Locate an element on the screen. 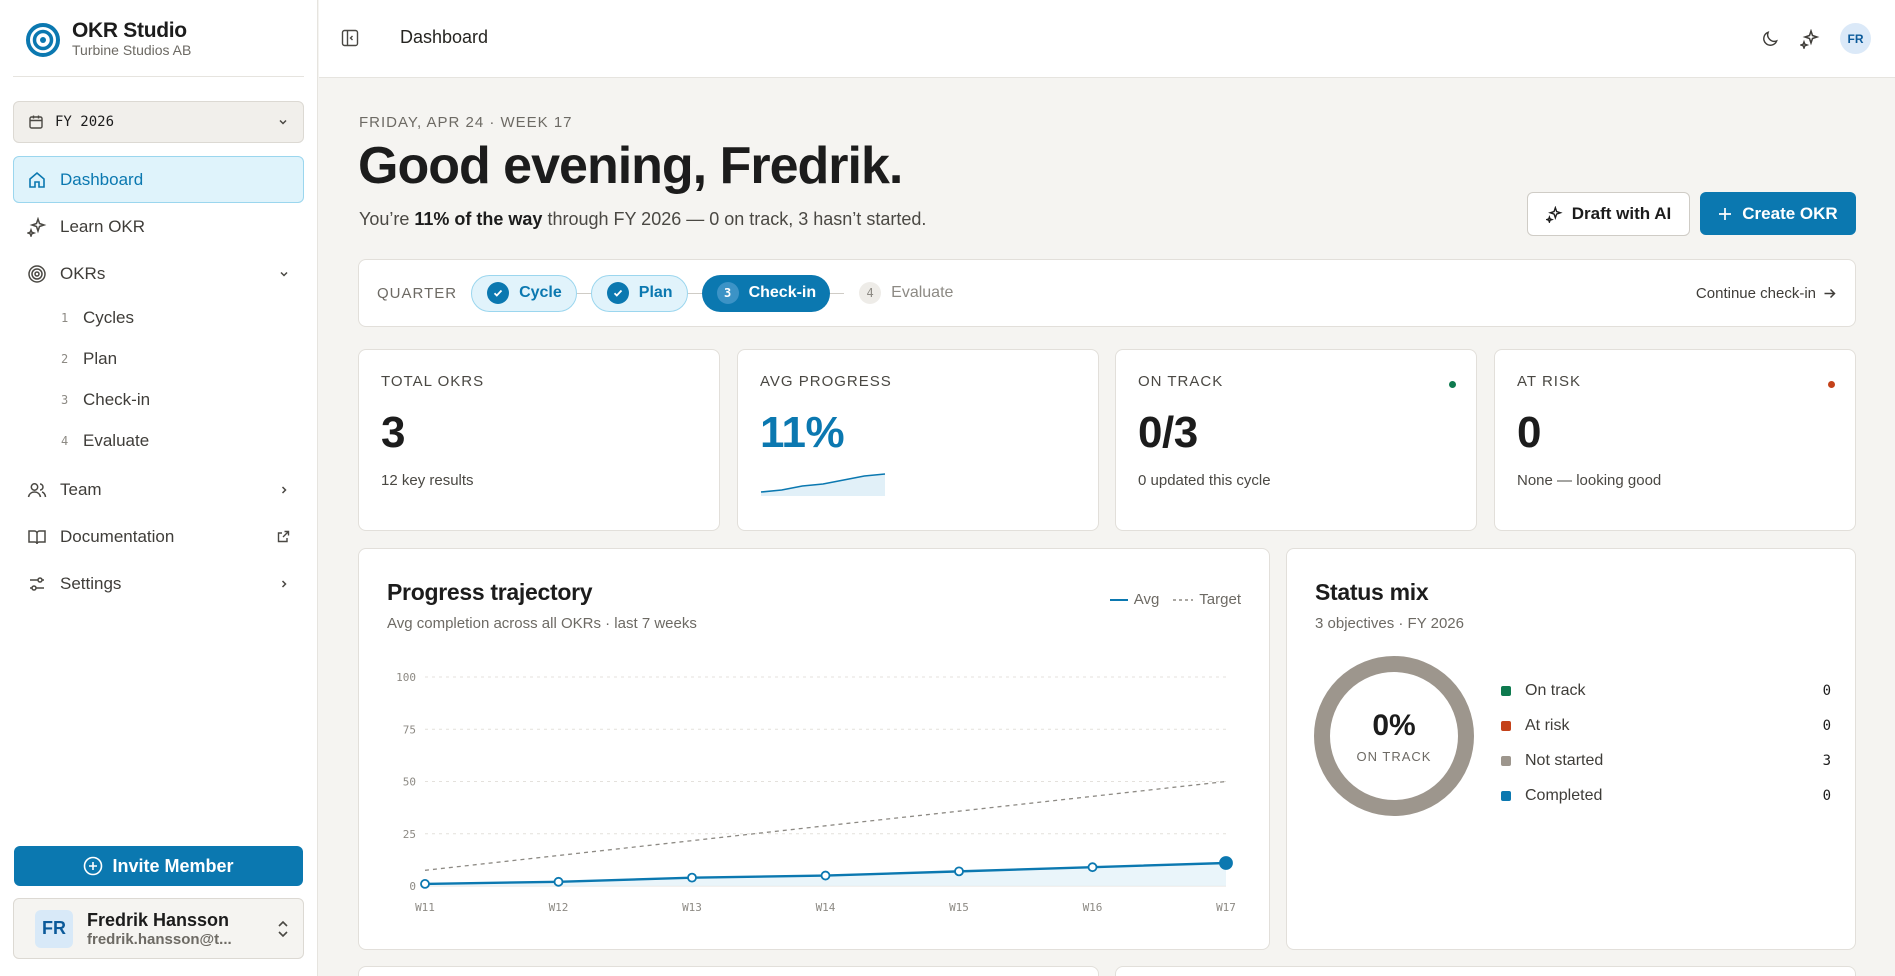  step-check-in: 3 Check-in is located at coordinates (766, 293).